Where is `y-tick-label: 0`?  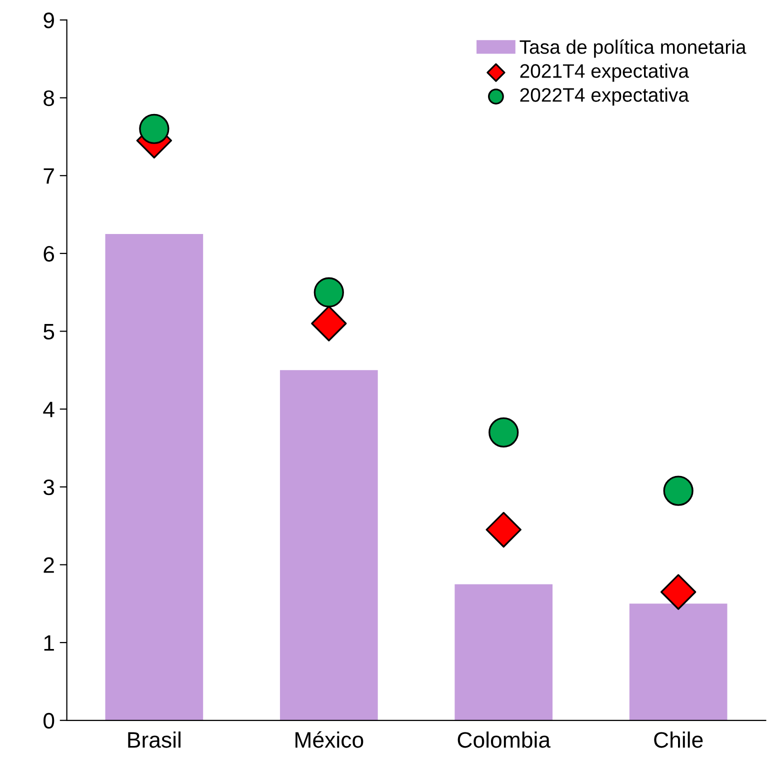 y-tick-label: 0 is located at coordinates (49, 720).